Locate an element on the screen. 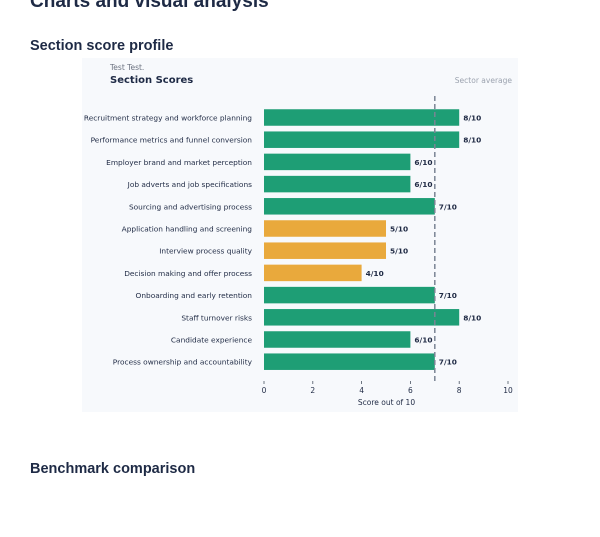 Image resolution: width=600 pixels, height=537 pixels. value-label: 4/10 is located at coordinates (375, 273).